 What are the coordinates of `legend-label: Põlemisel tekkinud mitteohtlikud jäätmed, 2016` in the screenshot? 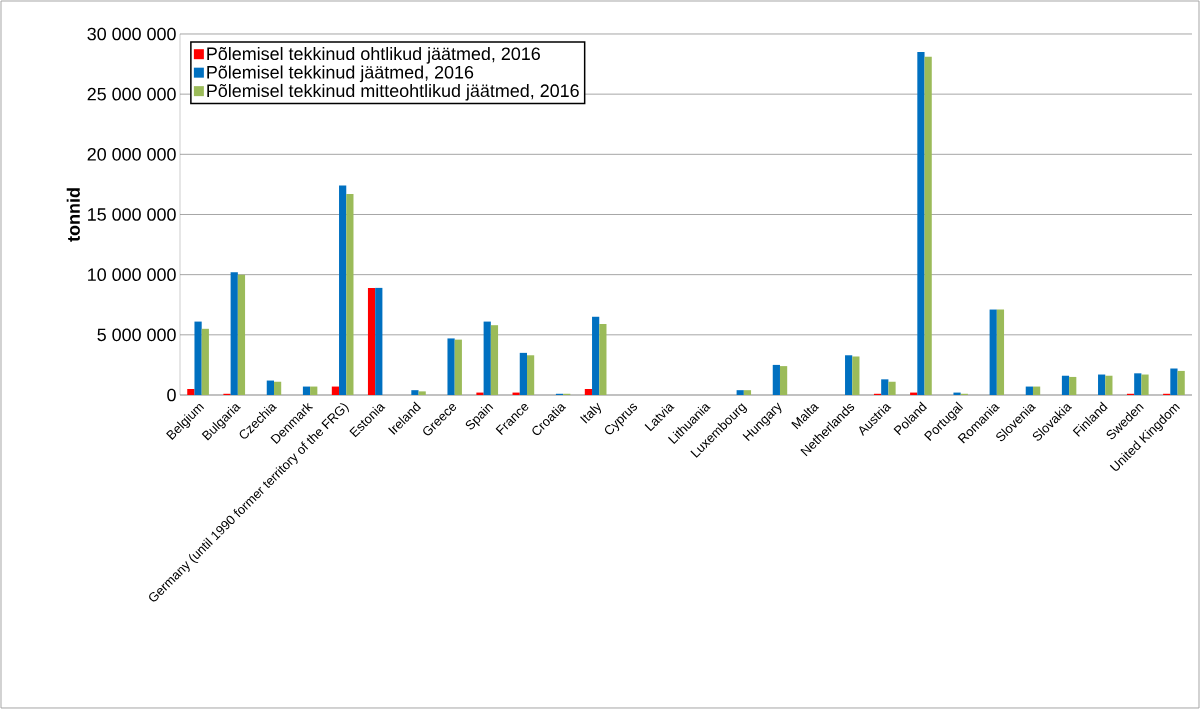 It's located at (393, 92).